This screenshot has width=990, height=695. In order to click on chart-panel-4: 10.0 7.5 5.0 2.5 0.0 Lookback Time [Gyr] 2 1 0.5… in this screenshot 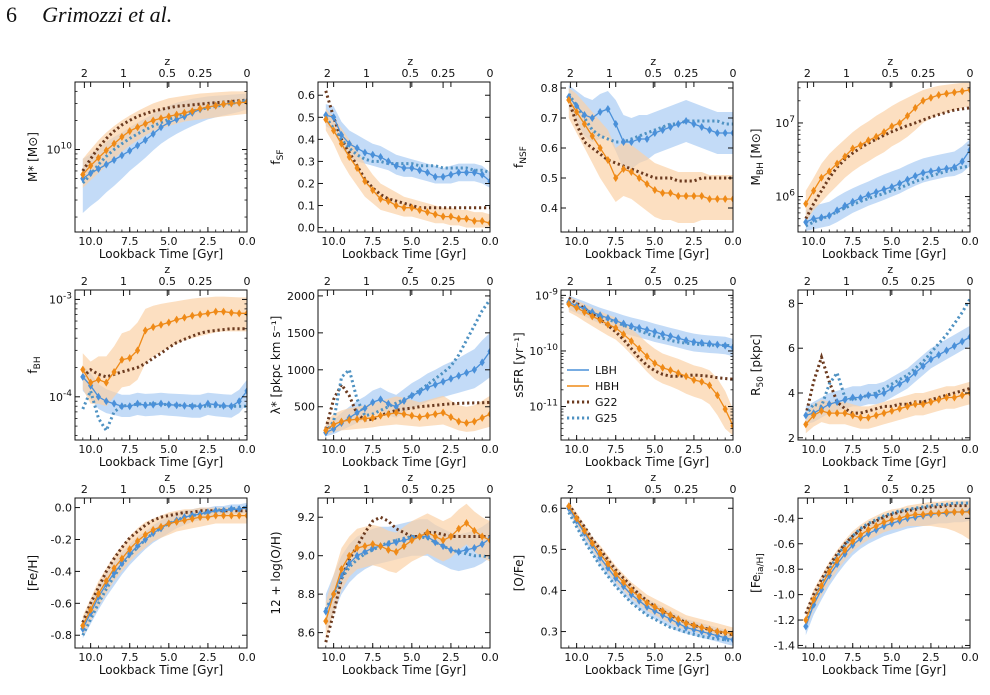, I will do `click(864, 158)`.